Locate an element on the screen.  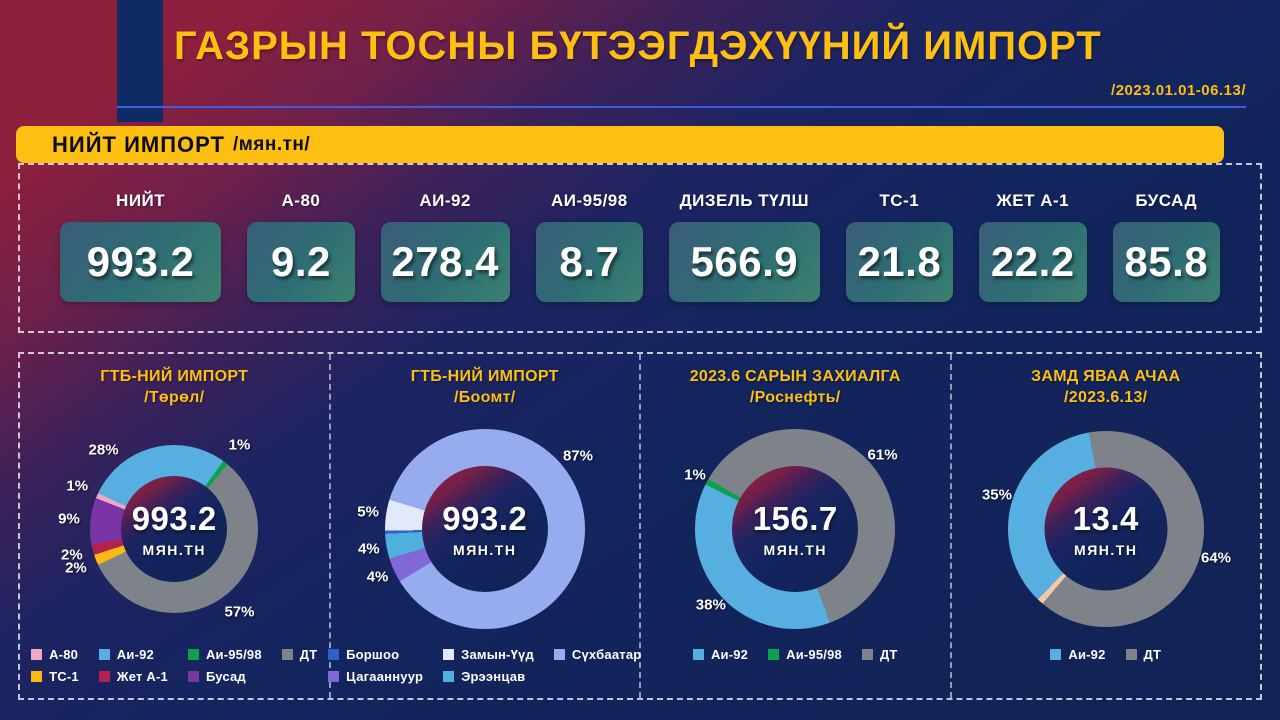
donut-chart-torol: 993.2 МЯН.ТН 28% 1% 57% 2% 2% 9% 1% is located at coordinates (174, 529).